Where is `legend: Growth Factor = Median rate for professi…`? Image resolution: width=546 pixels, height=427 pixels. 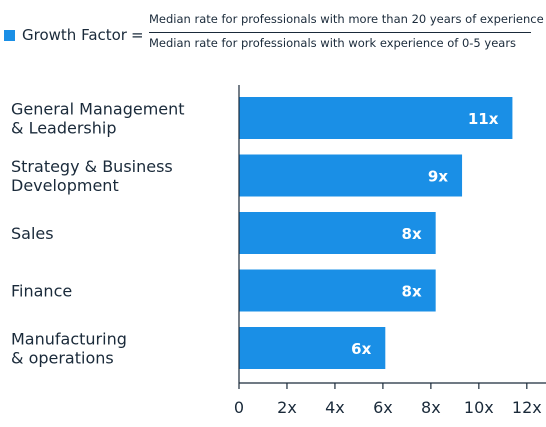
legend: Growth Factor = Median rate for professi… is located at coordinates (274, 30).